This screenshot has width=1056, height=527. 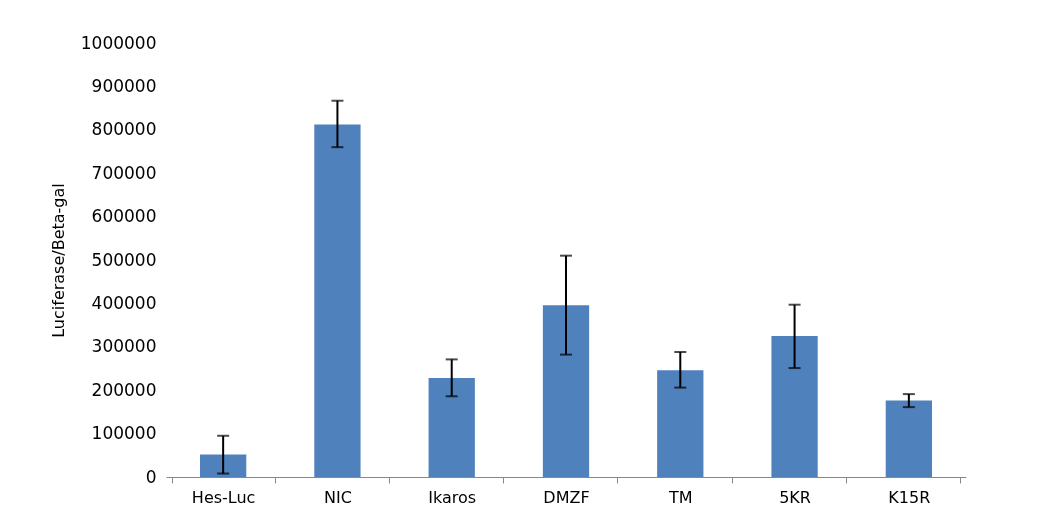 I want to click on x-tick-label: DMZF, so click(x=566, y=497).